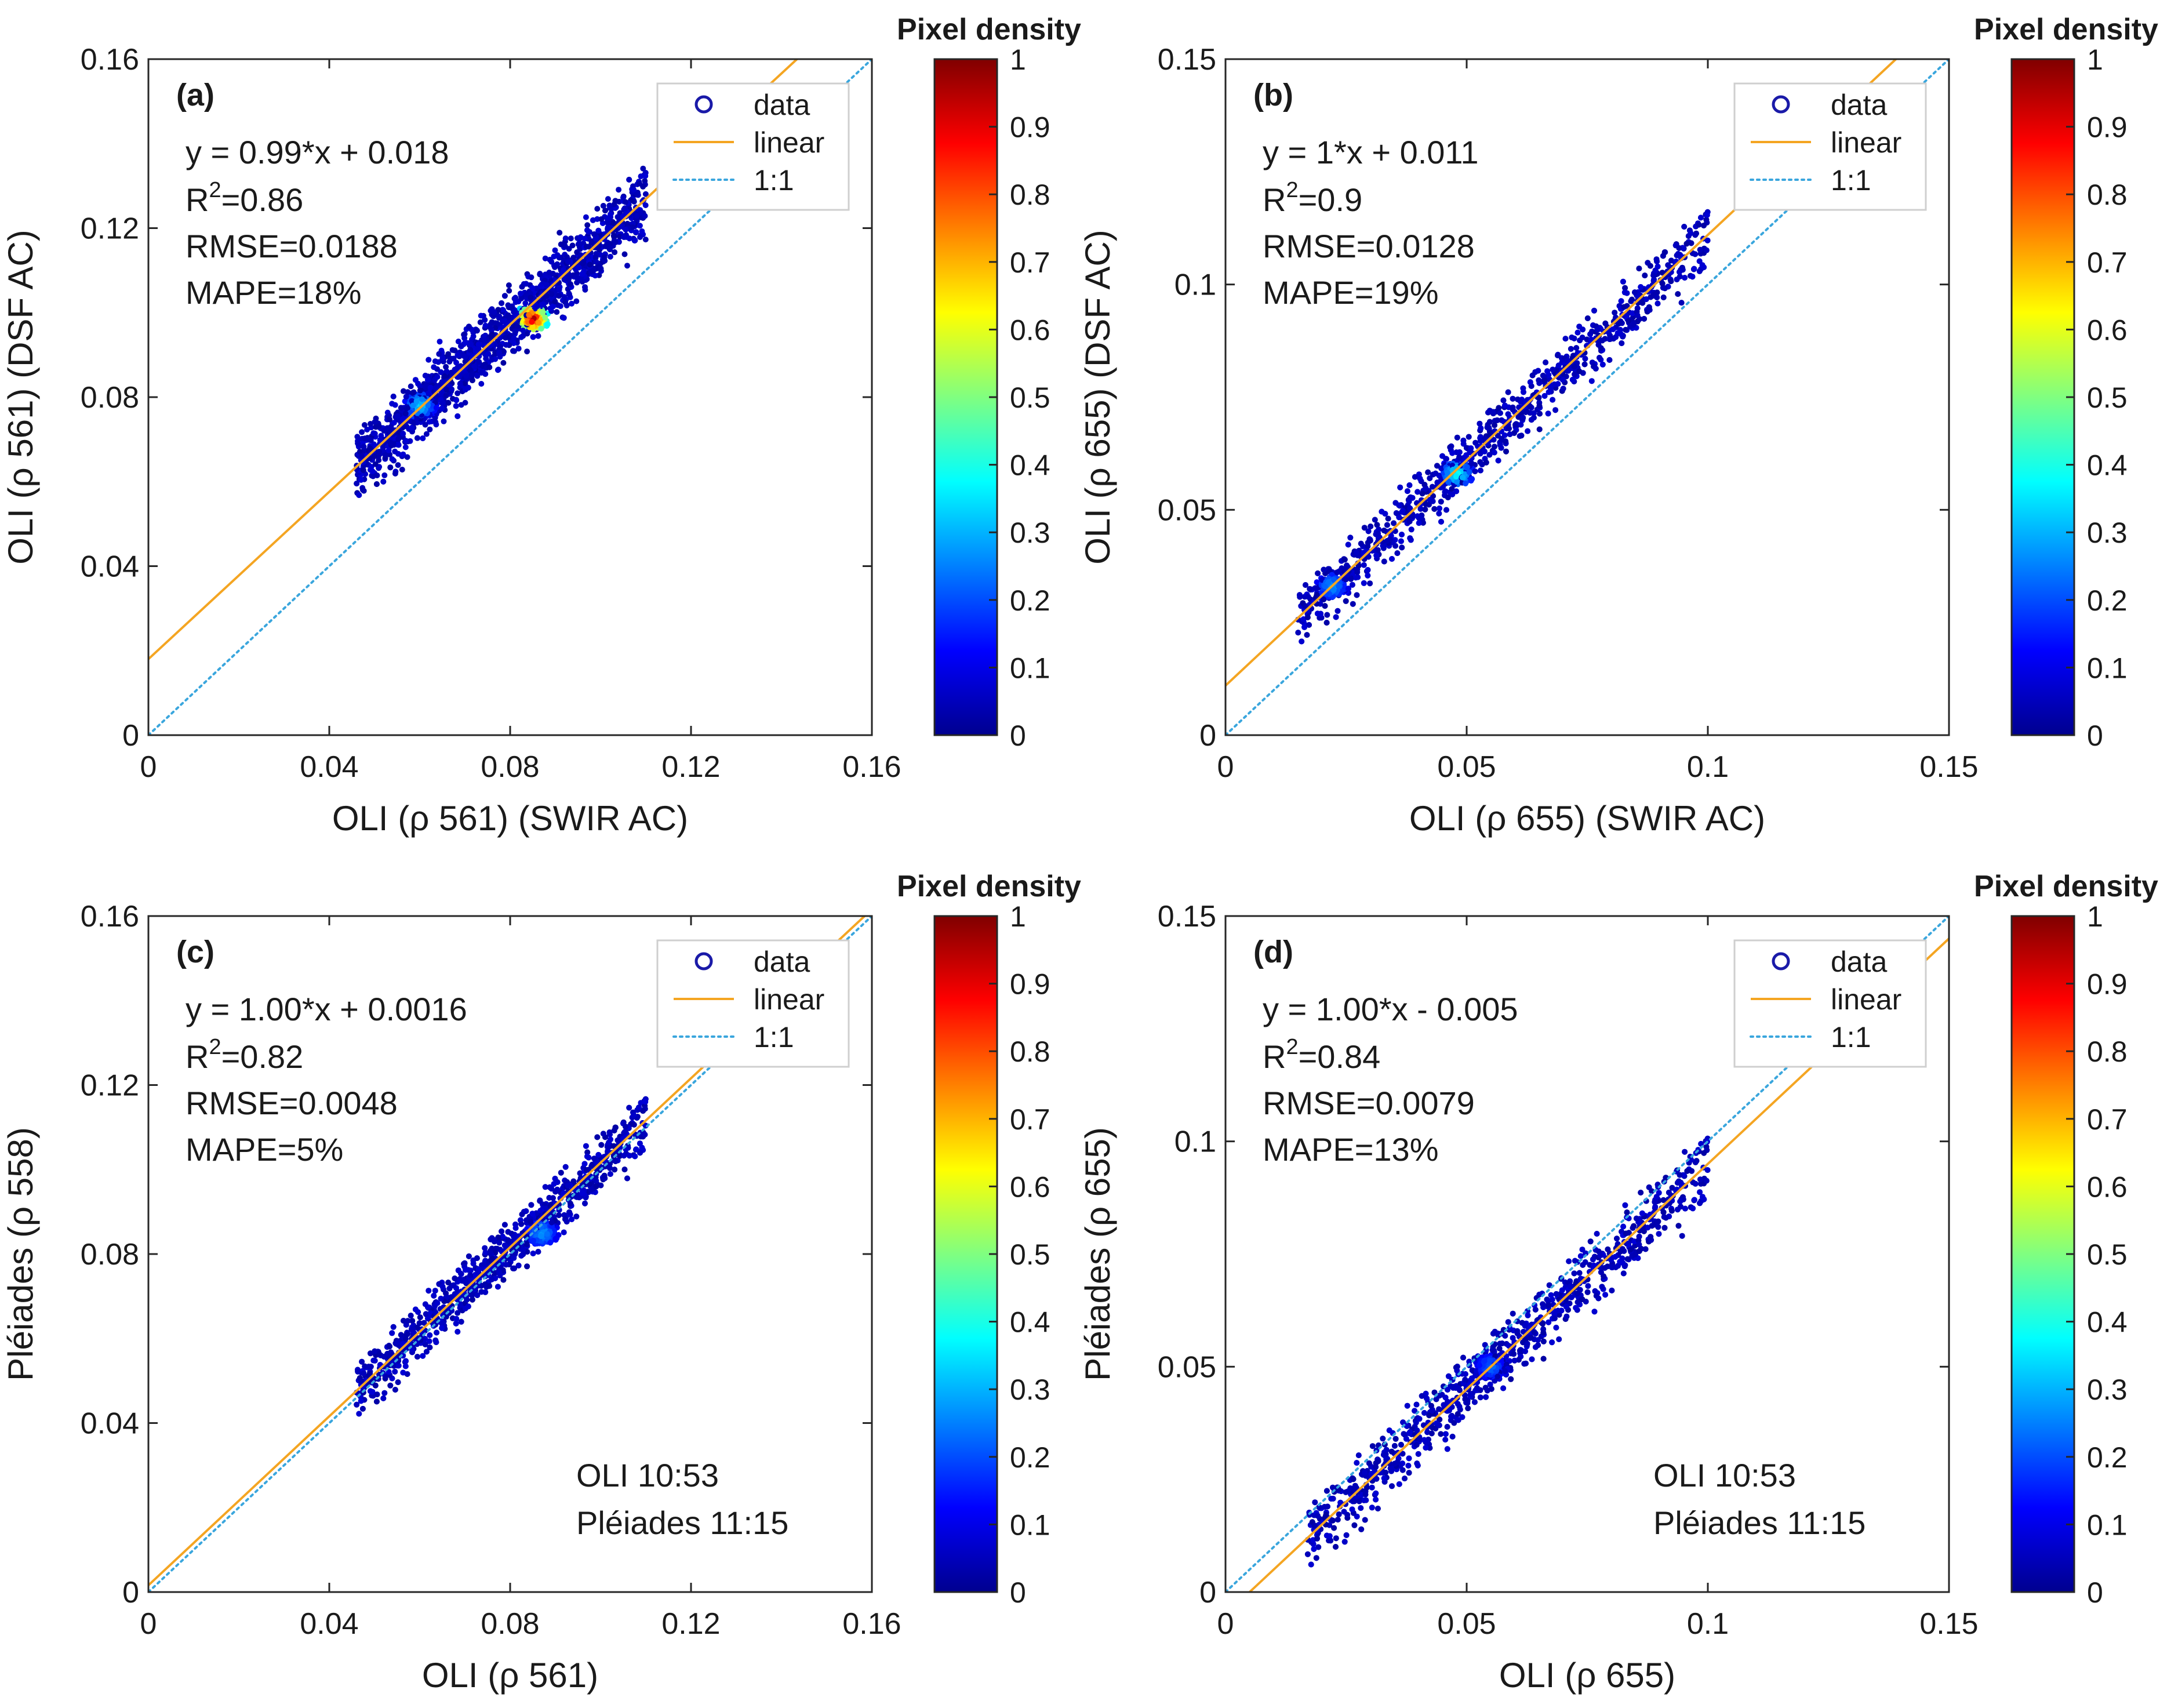 The height and width of the screenshot is (1708, 2160). Describe the element at coordinates (110, 567) in the screenshot. I see `y-tick-label: 0.04` at that location.